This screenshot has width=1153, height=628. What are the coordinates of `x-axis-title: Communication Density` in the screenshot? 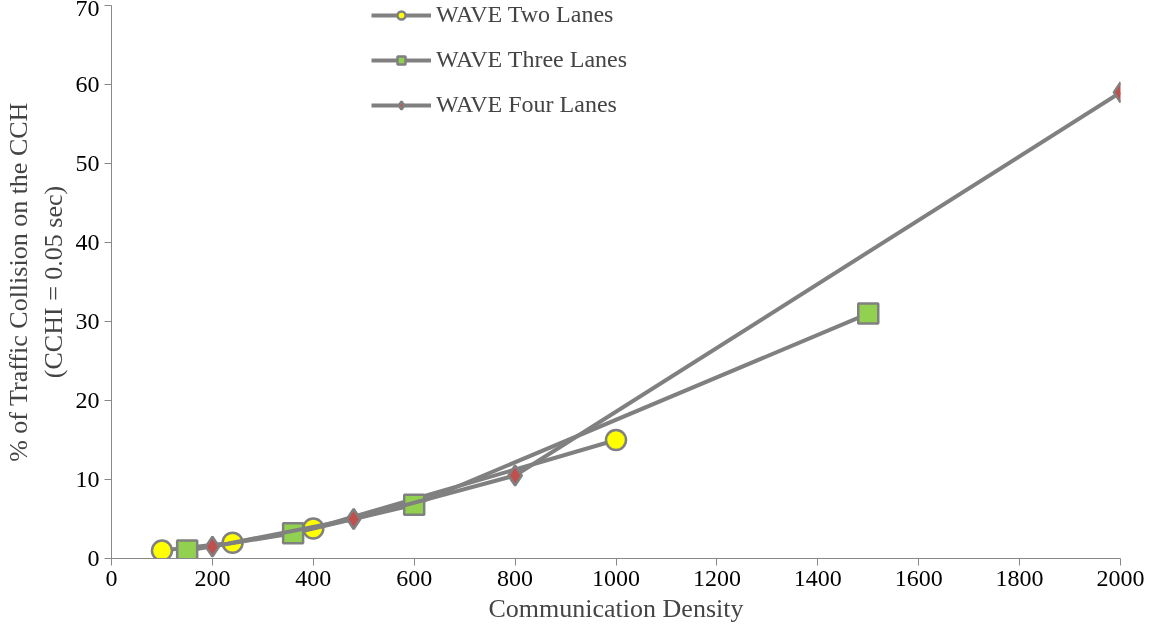 It's located at (616, 608).